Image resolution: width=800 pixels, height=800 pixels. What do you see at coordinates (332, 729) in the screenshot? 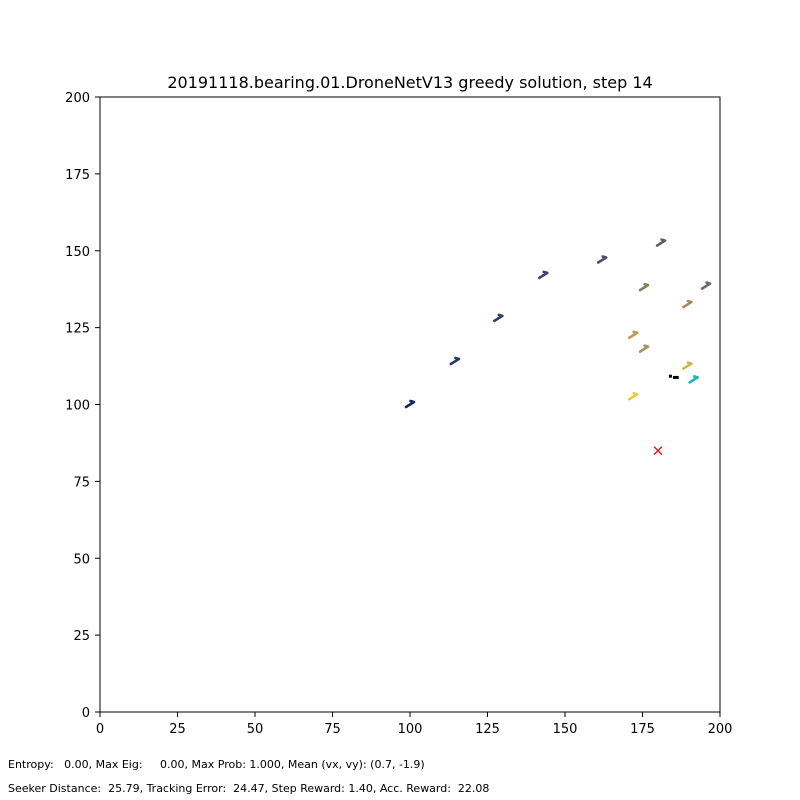
I see `x-tick-label: 75` at bounding box center [332, 729].